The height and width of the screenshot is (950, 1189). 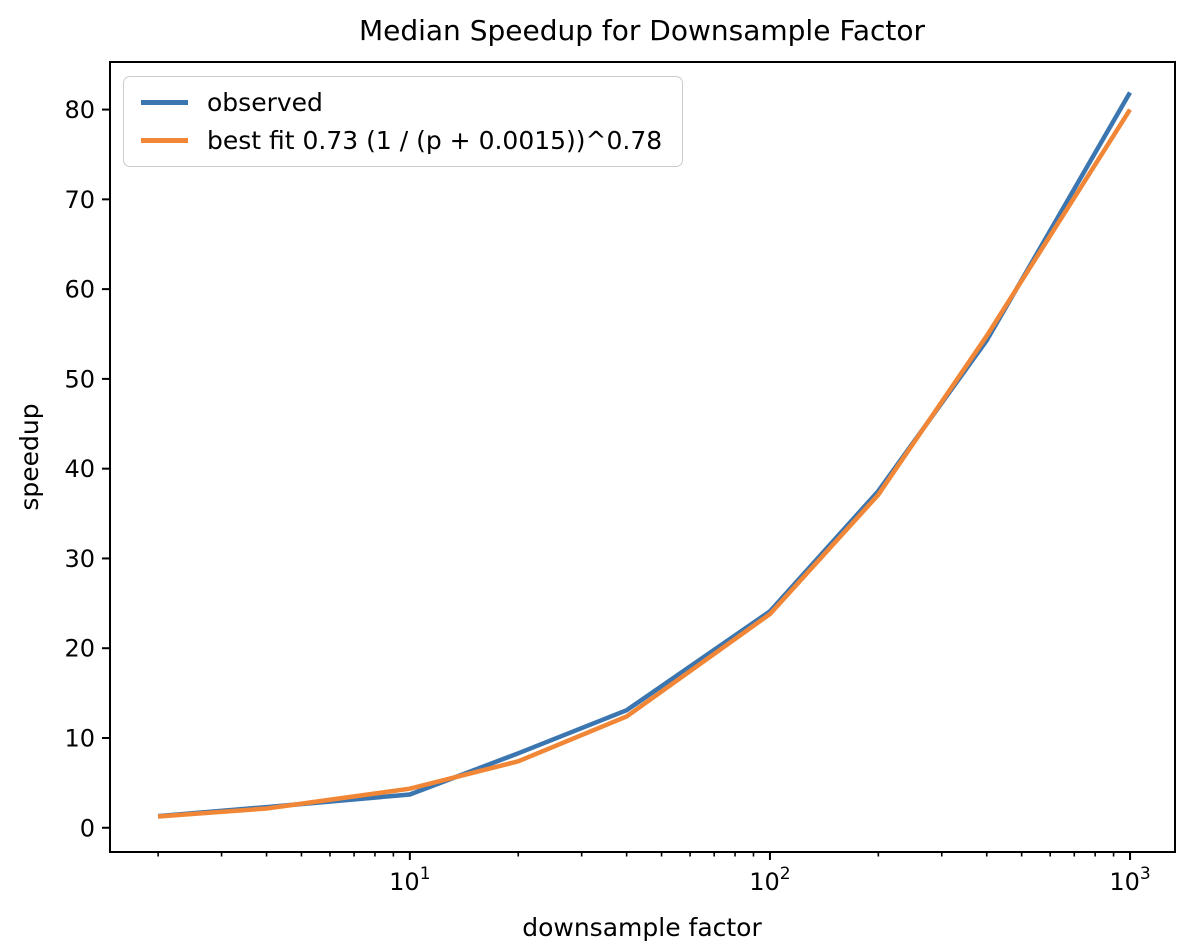 I want to click on legend-line-swatch-best-fit, so click(x=164, y=140).